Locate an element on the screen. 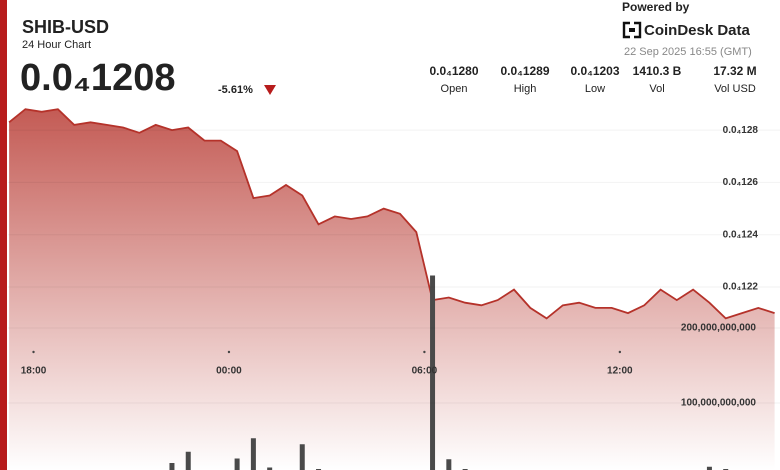  stat-value: 17.32 M is located at coordinates (734, 71).